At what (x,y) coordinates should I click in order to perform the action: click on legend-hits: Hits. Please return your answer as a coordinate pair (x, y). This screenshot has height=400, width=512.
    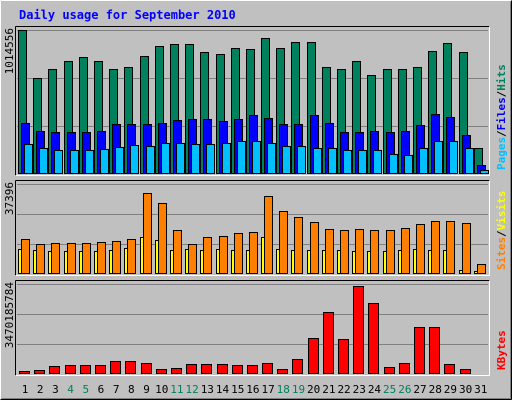
    Looking at the image, I should click on (501, 77).